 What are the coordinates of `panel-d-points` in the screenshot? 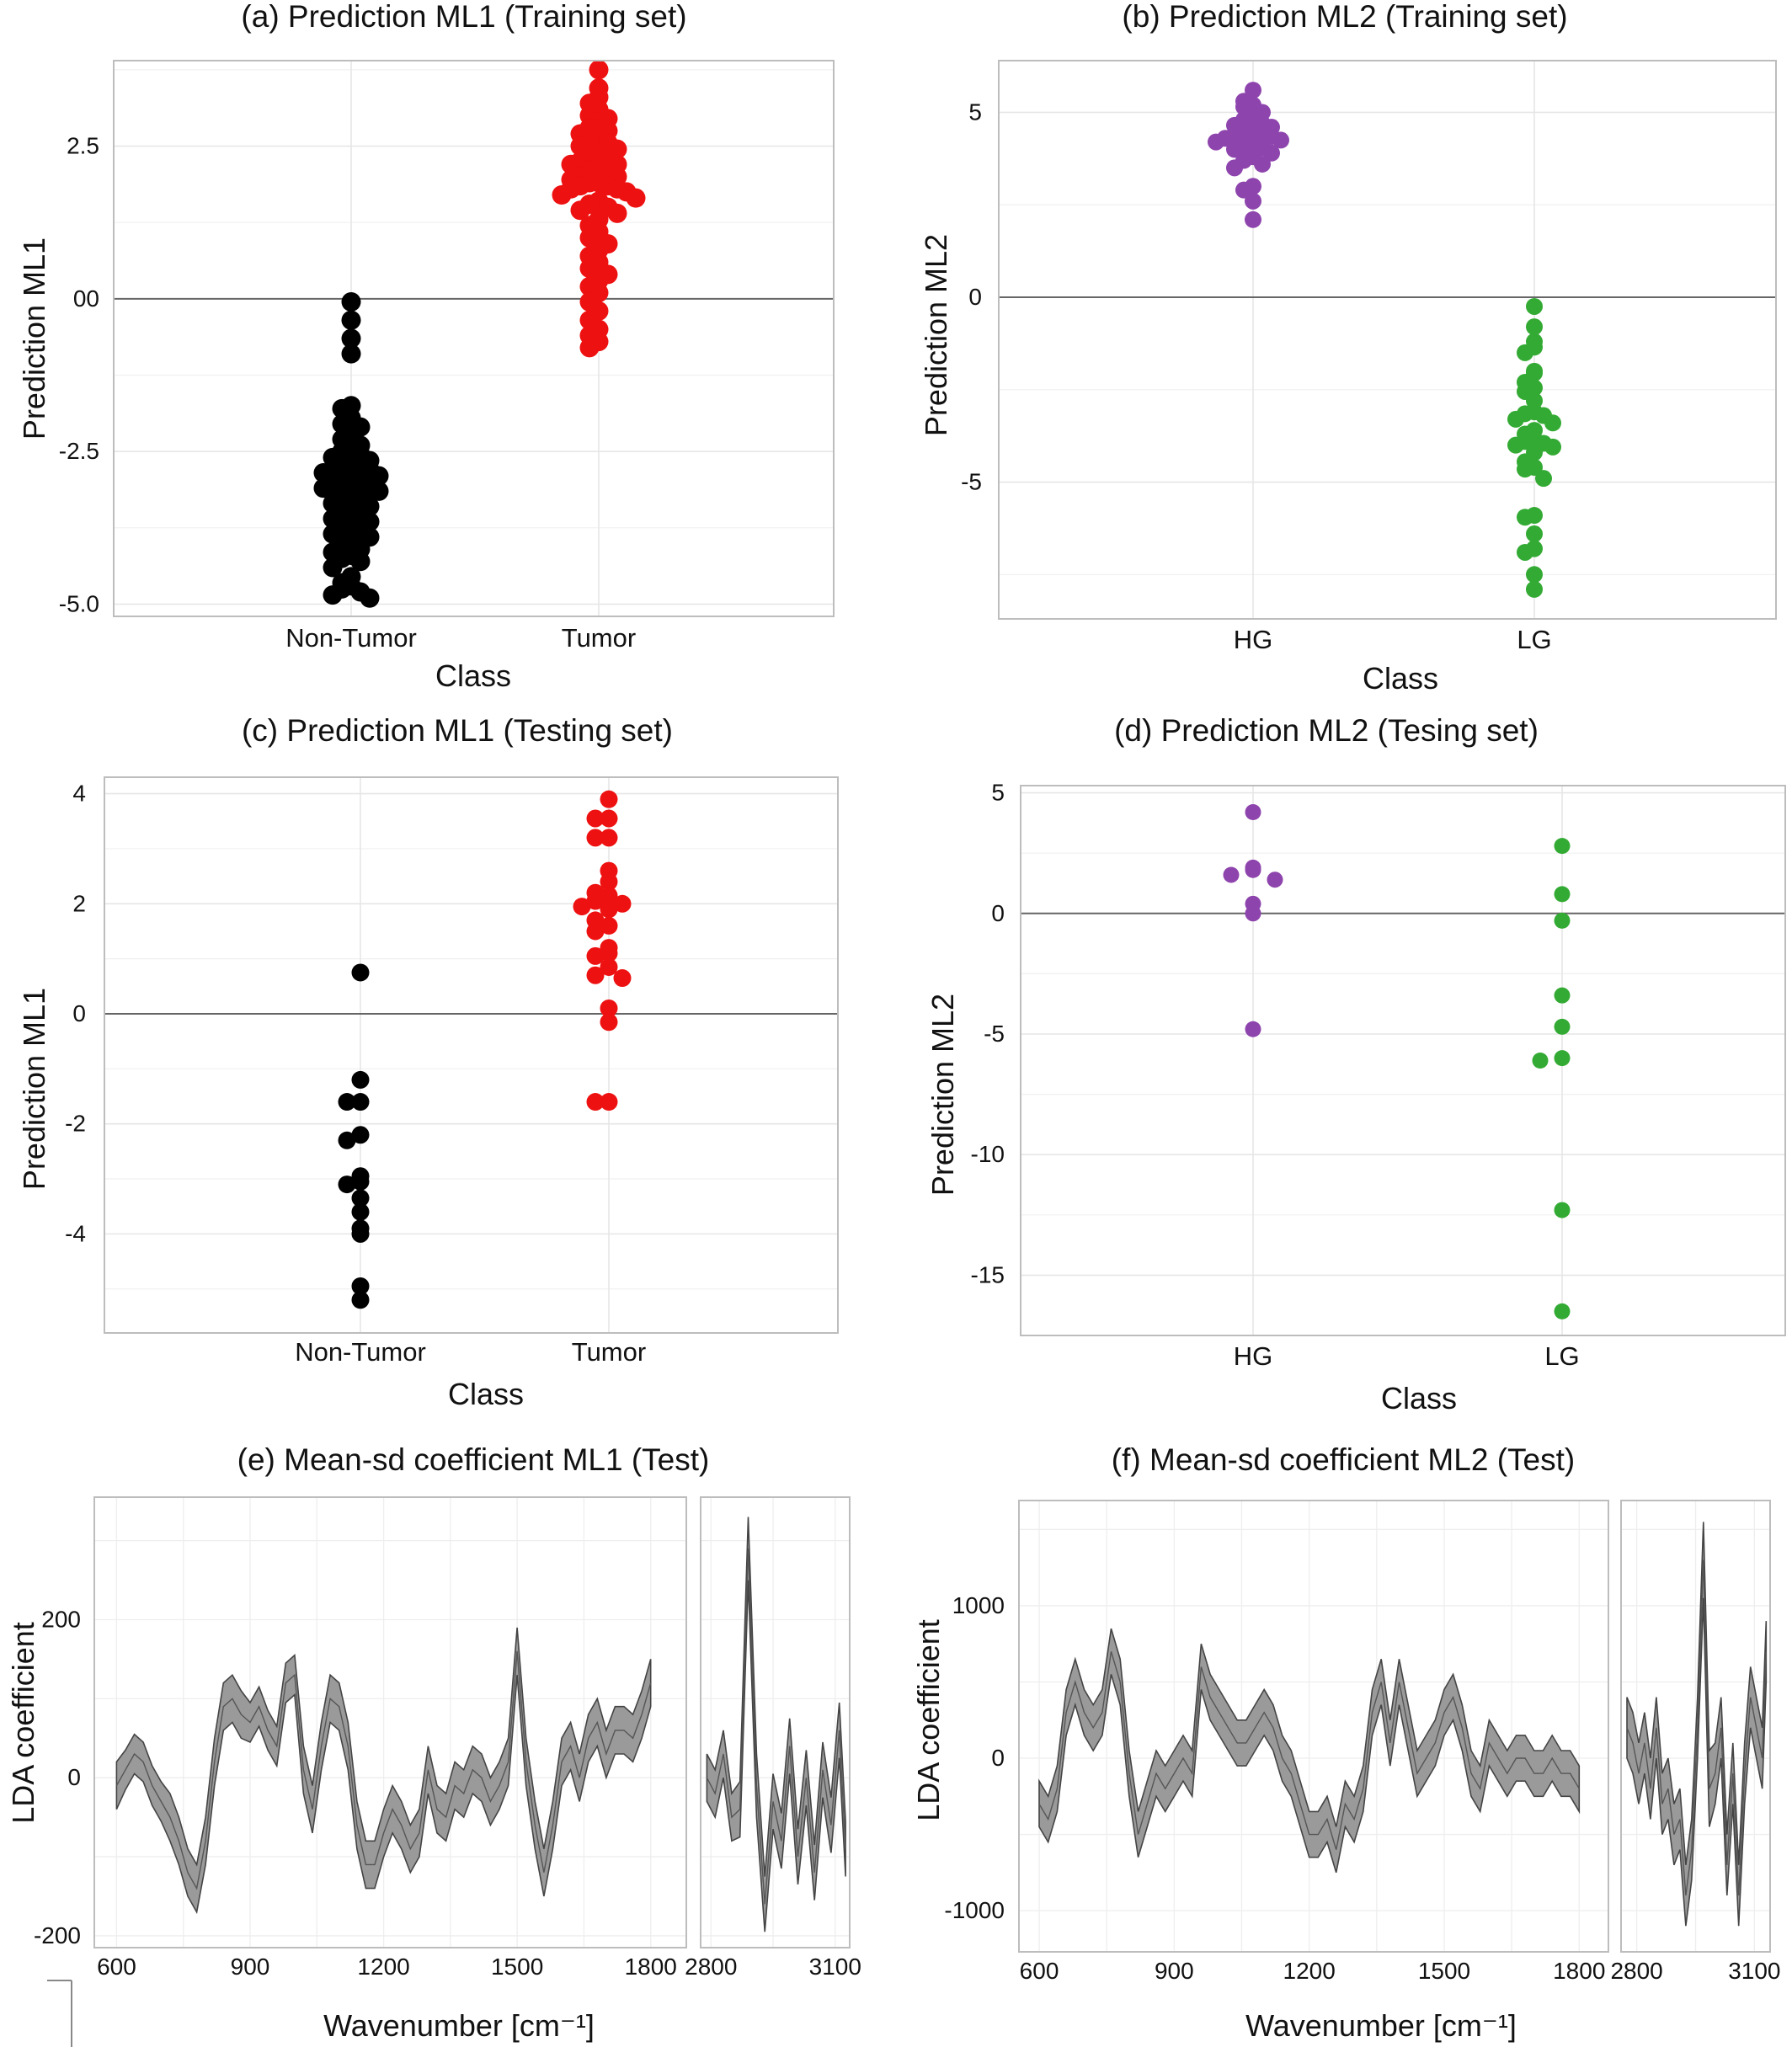 It's located at (1397, 1061).